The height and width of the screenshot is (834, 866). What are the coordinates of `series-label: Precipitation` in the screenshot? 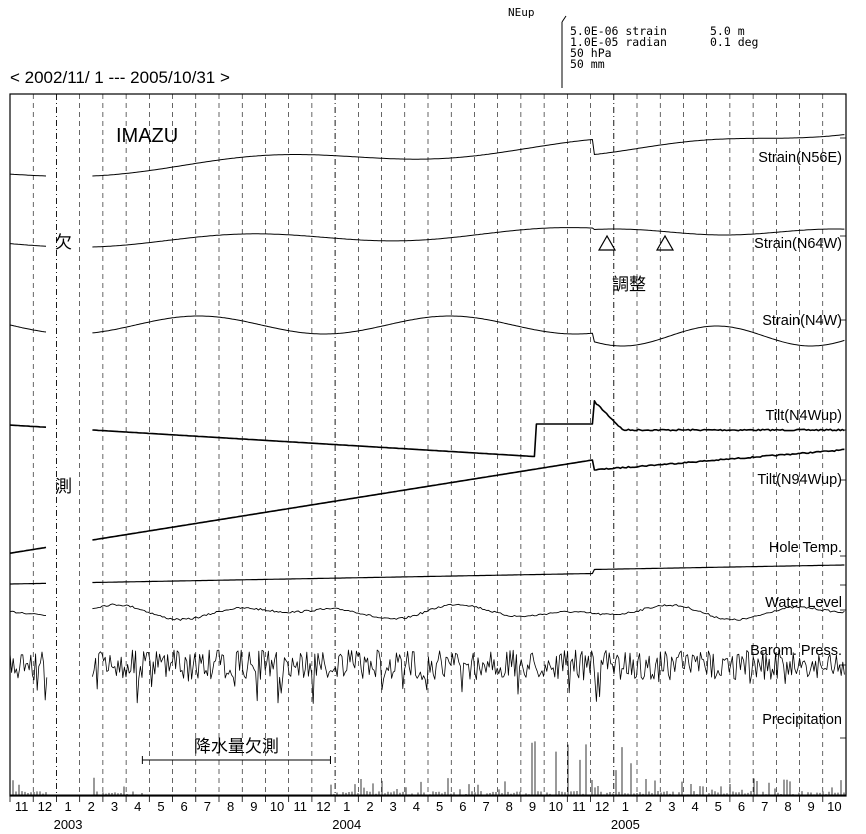 It's located at (802, 720).